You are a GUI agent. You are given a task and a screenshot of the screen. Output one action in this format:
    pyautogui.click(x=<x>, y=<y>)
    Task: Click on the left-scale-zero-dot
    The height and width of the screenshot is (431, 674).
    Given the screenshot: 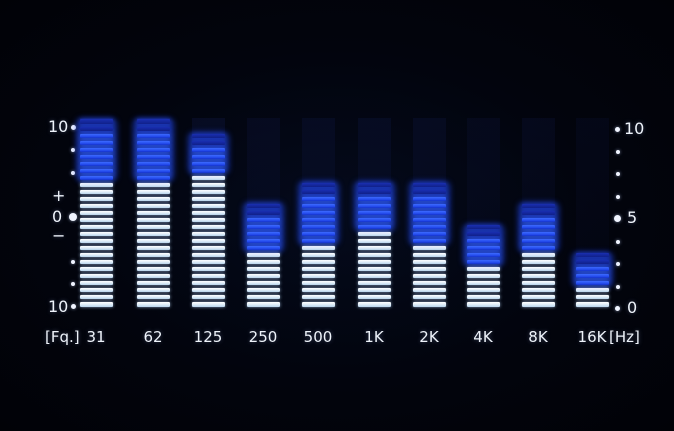 What is the action you would take?
    pyautogui.click(x=73, y=217)
    